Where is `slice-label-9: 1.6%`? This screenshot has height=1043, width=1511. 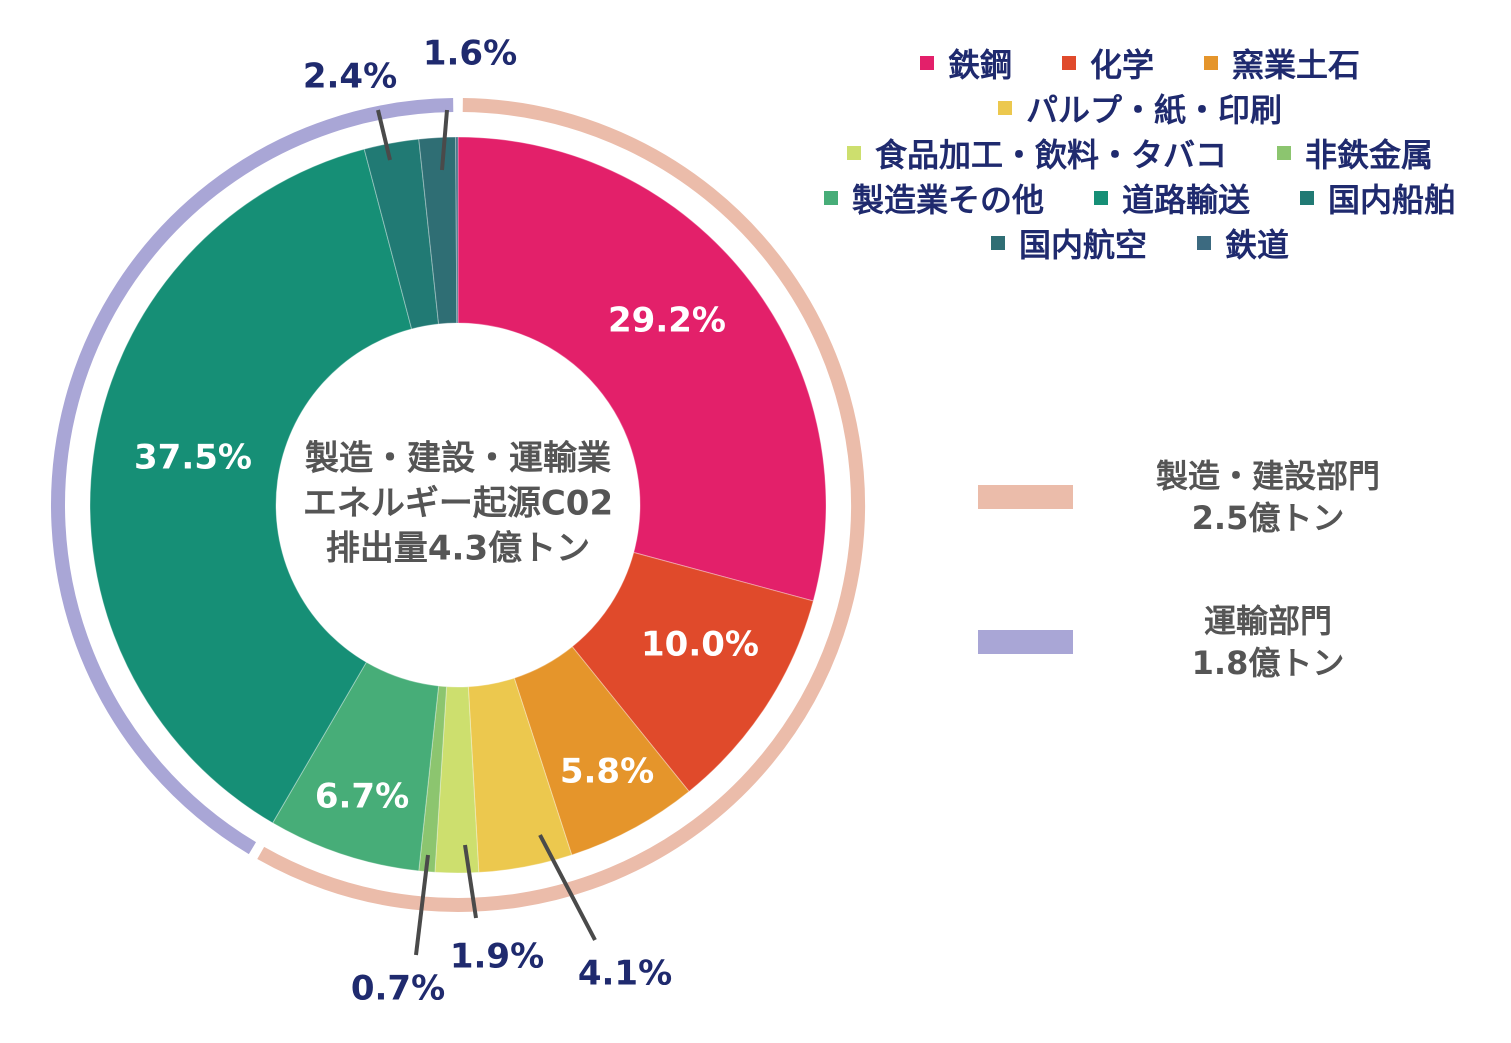
slice-label-9: 1.6% is located at coordinates (470, 54).